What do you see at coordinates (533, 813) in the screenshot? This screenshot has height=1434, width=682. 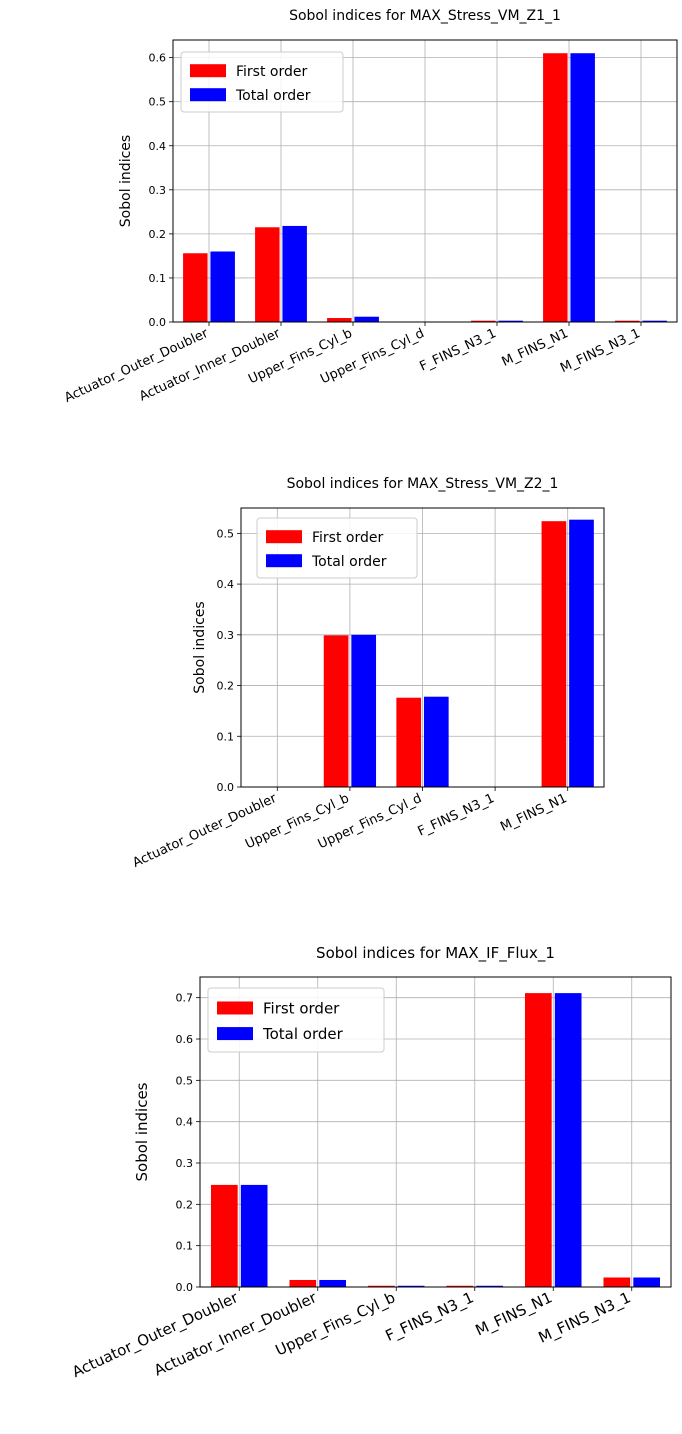 I see `x-tick-label: M_FINS_N1` at bounding box center [533, 813].